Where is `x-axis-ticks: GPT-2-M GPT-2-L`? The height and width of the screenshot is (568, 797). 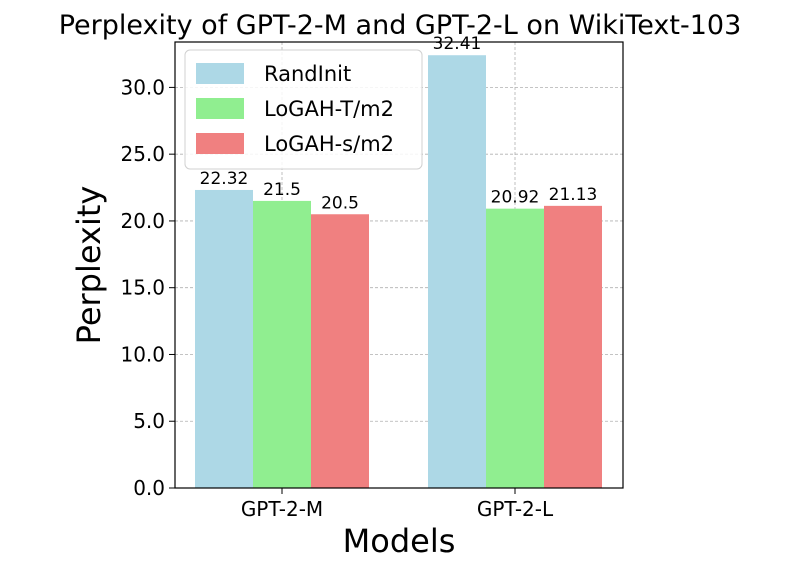 x-axis-ticks: GPT-2-M GPT-2-L is located at coordinates (397, 504).